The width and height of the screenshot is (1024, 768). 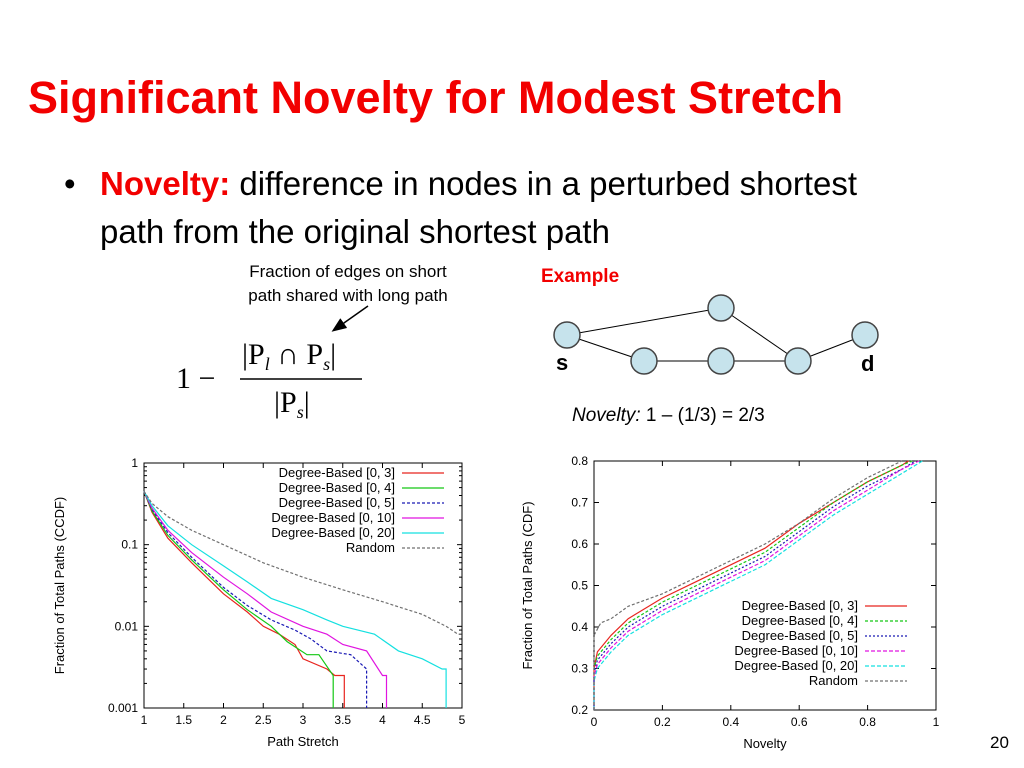 I want to click on node-d-label: d, so click(x=867, y=363).